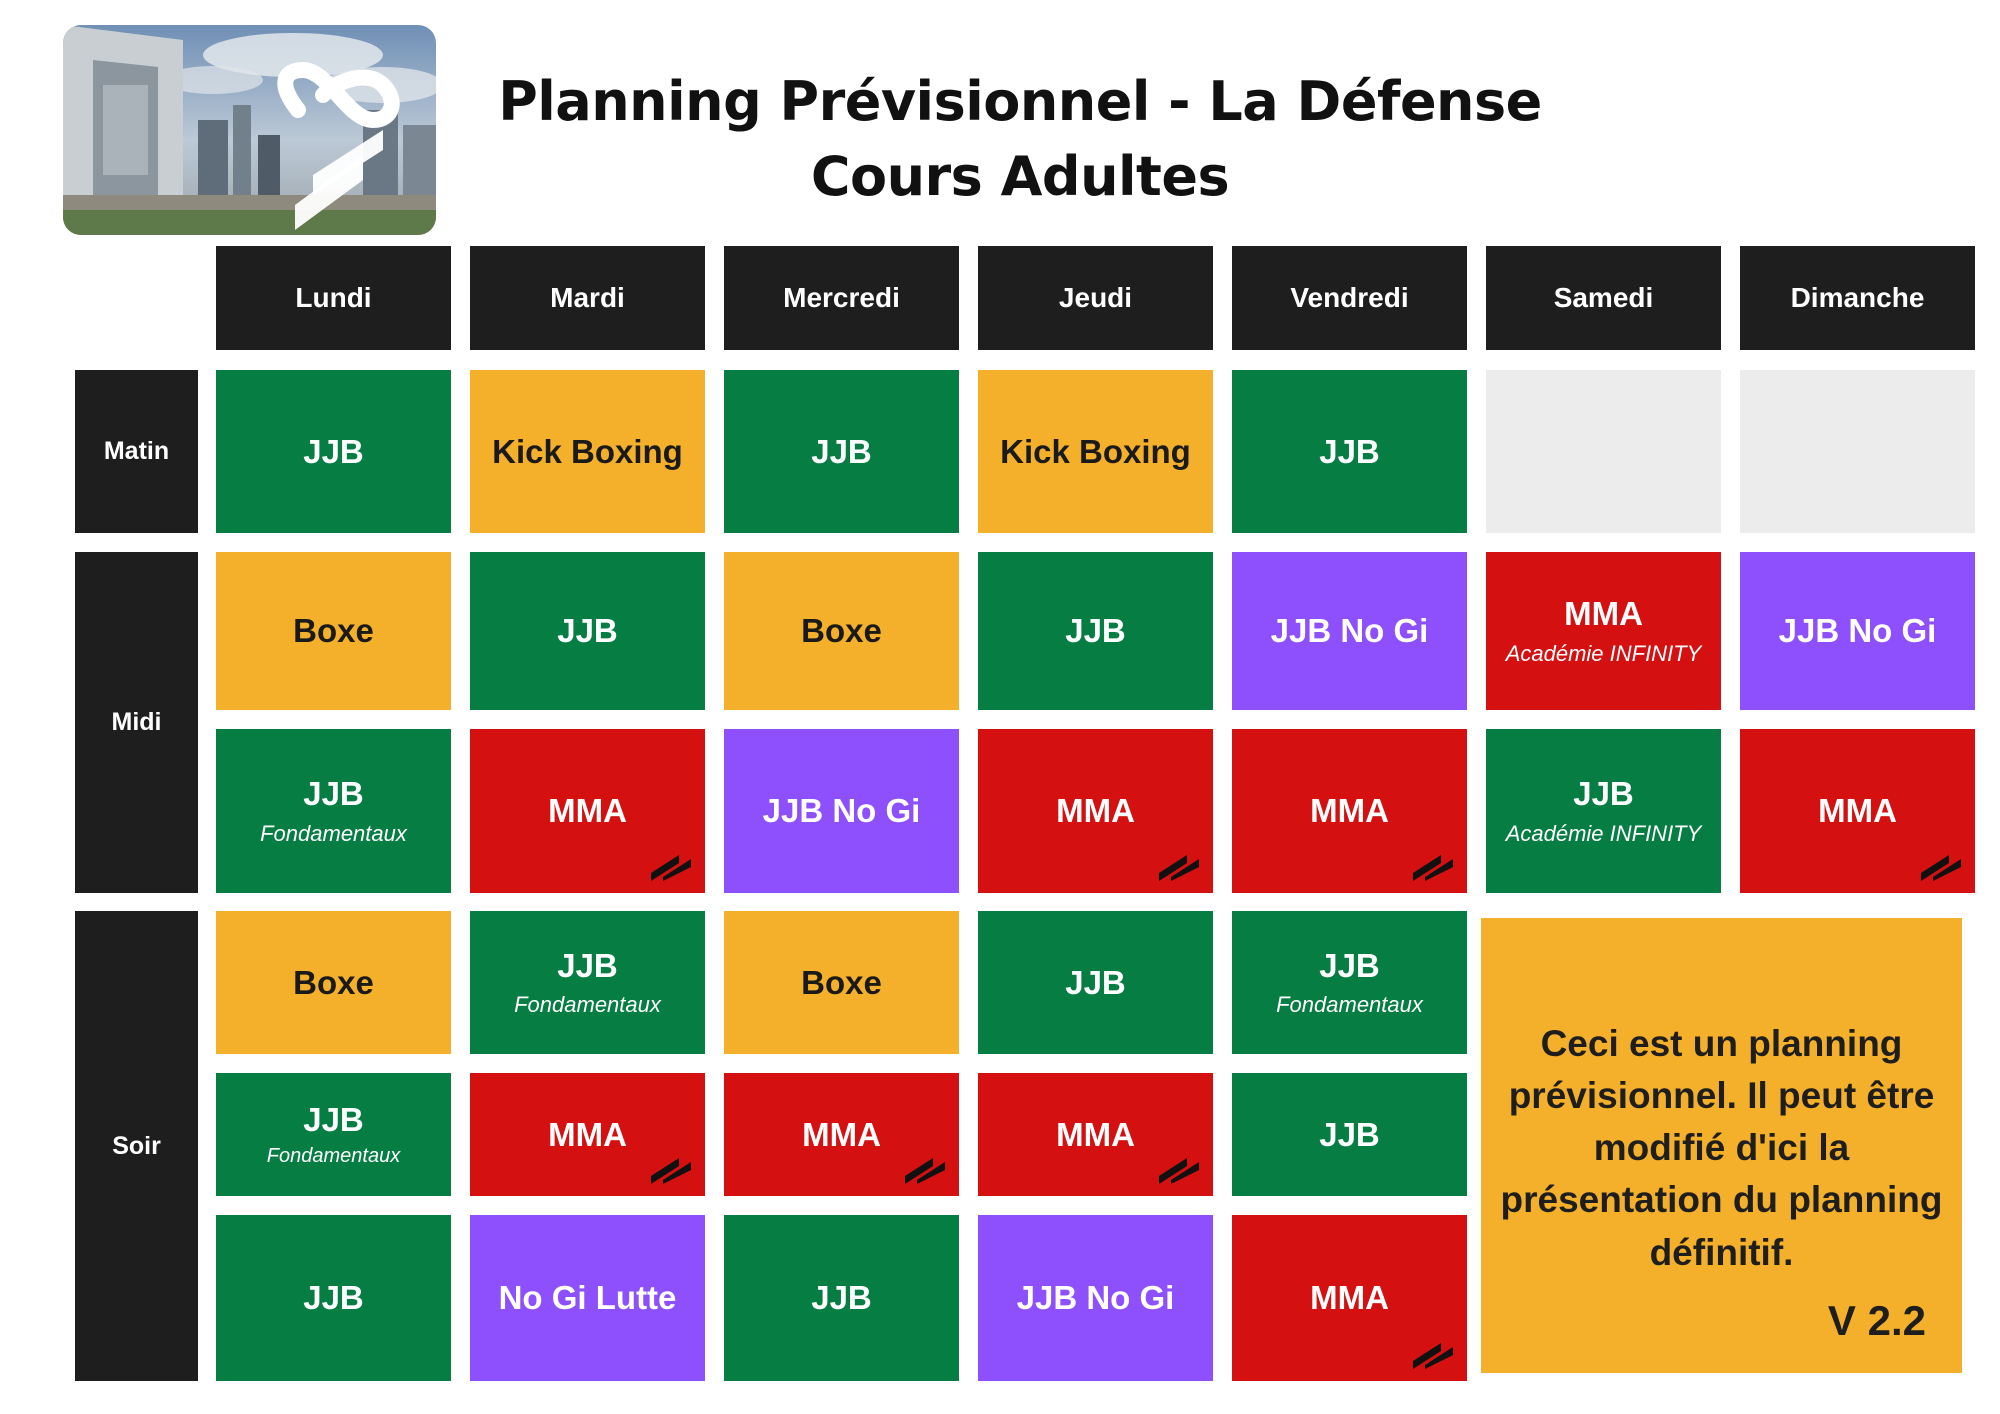 The image size is (2000, 1414). What do you see at coordinates (1857, 298) in the screenshot?
I see `day-header-dimanche: Dimanche` at bounding box center [1857, 298].